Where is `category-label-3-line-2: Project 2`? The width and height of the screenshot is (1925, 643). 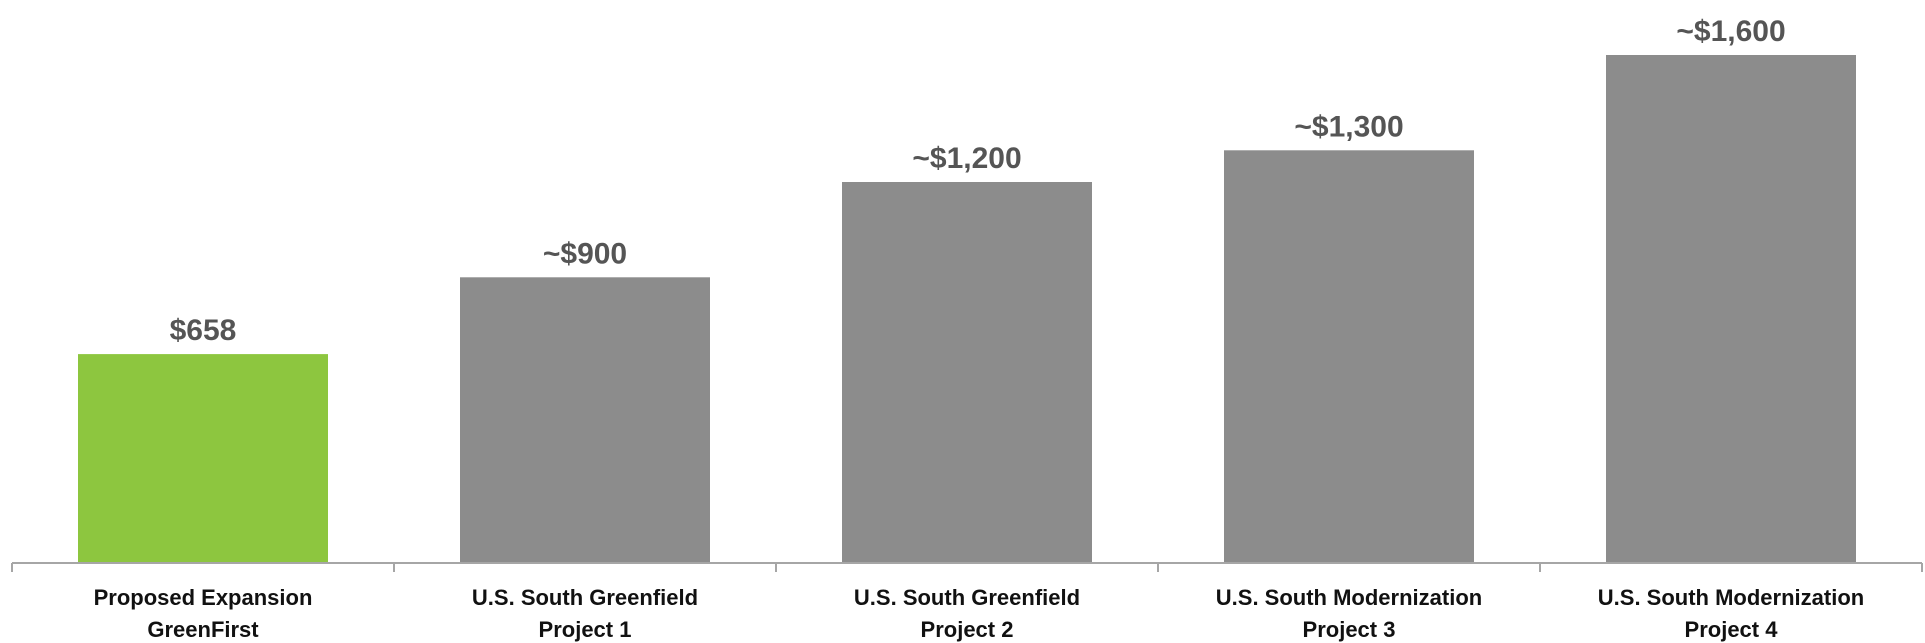 category-label-3-line-2: Project 2 is located at coordinates (967, 629).